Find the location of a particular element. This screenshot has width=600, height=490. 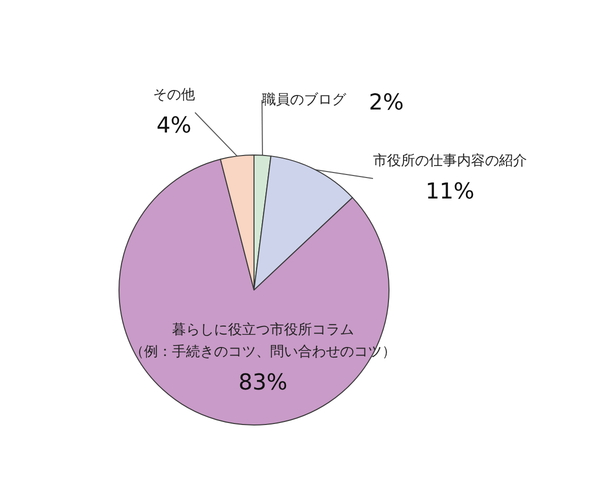

data-label: 2% is located at coordinates (386, 103).